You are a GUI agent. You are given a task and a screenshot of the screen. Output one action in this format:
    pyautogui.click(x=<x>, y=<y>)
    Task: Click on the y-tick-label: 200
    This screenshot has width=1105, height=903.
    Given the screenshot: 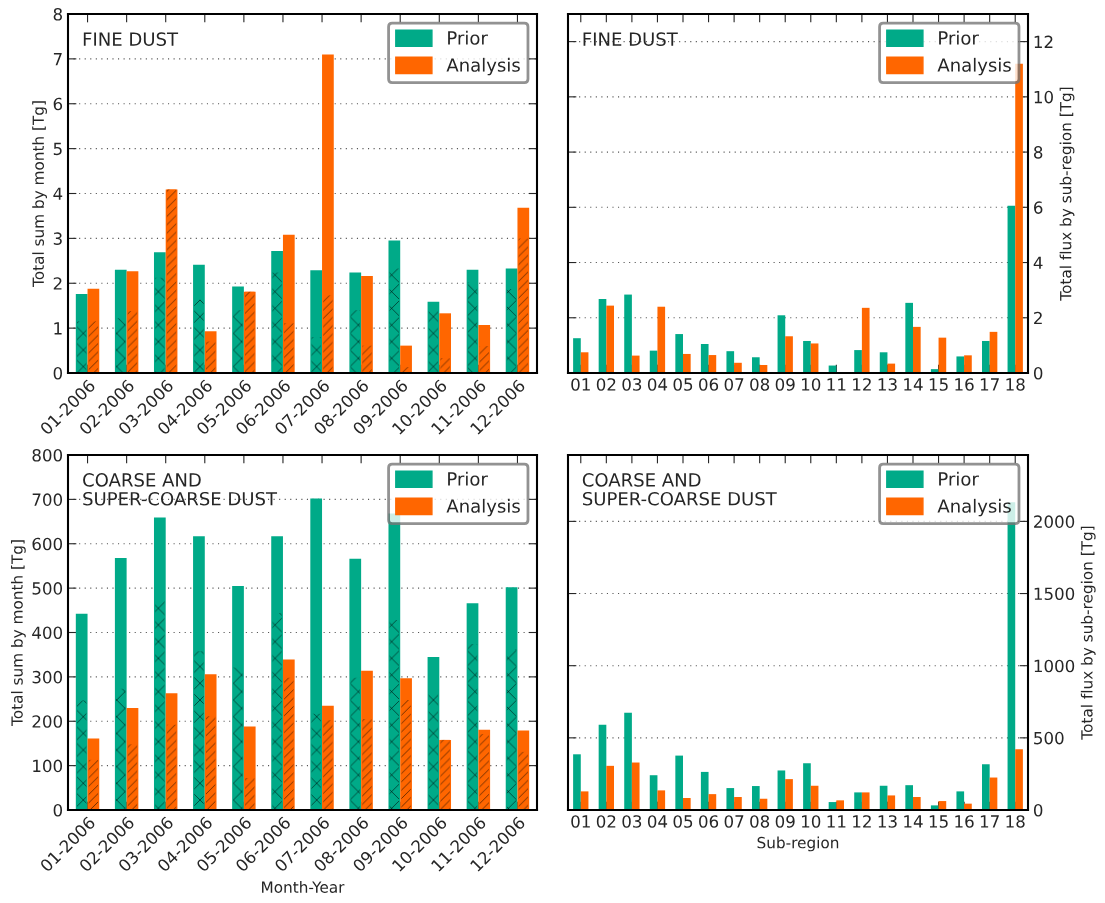 What is the action you would take?
    pyautogui.click(x=47, y=721)
    